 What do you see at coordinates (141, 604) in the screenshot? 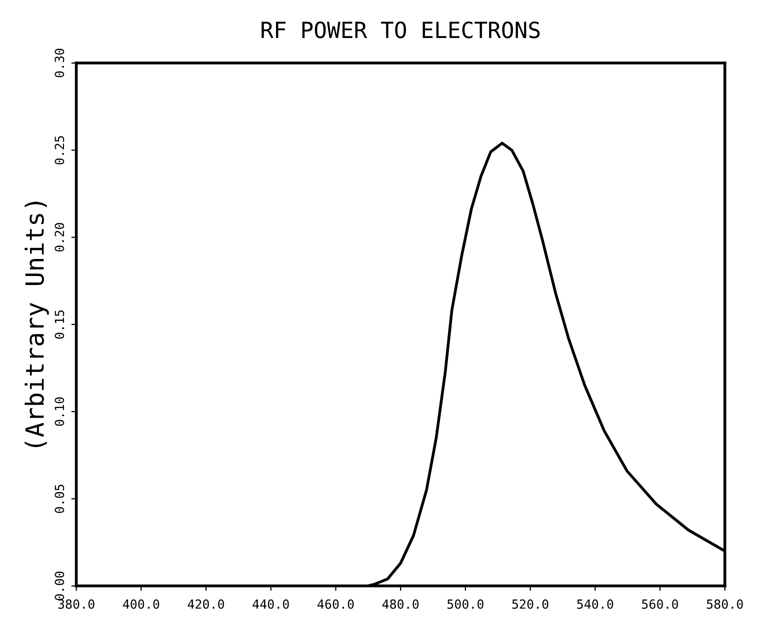
I see `x-tick-label: 400.0` at bounding box center [141, 604].